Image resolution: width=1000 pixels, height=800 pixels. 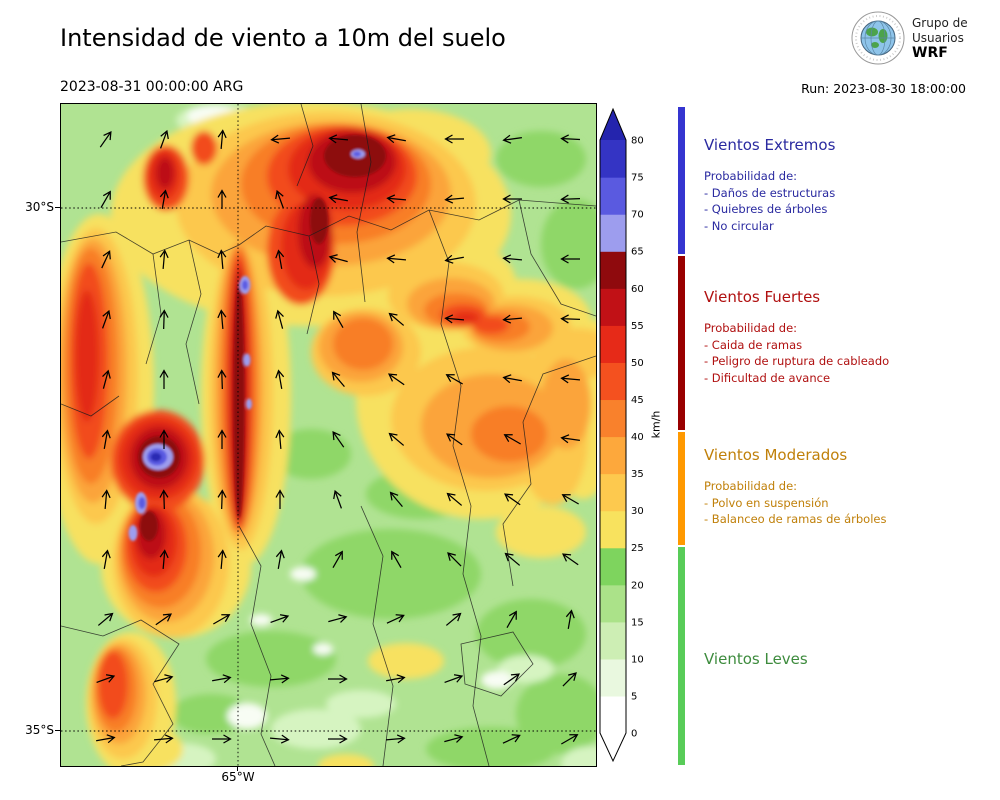 I want to click on legend-item: - Peligro de ruptura de cableado, so click(x=797, y=361).